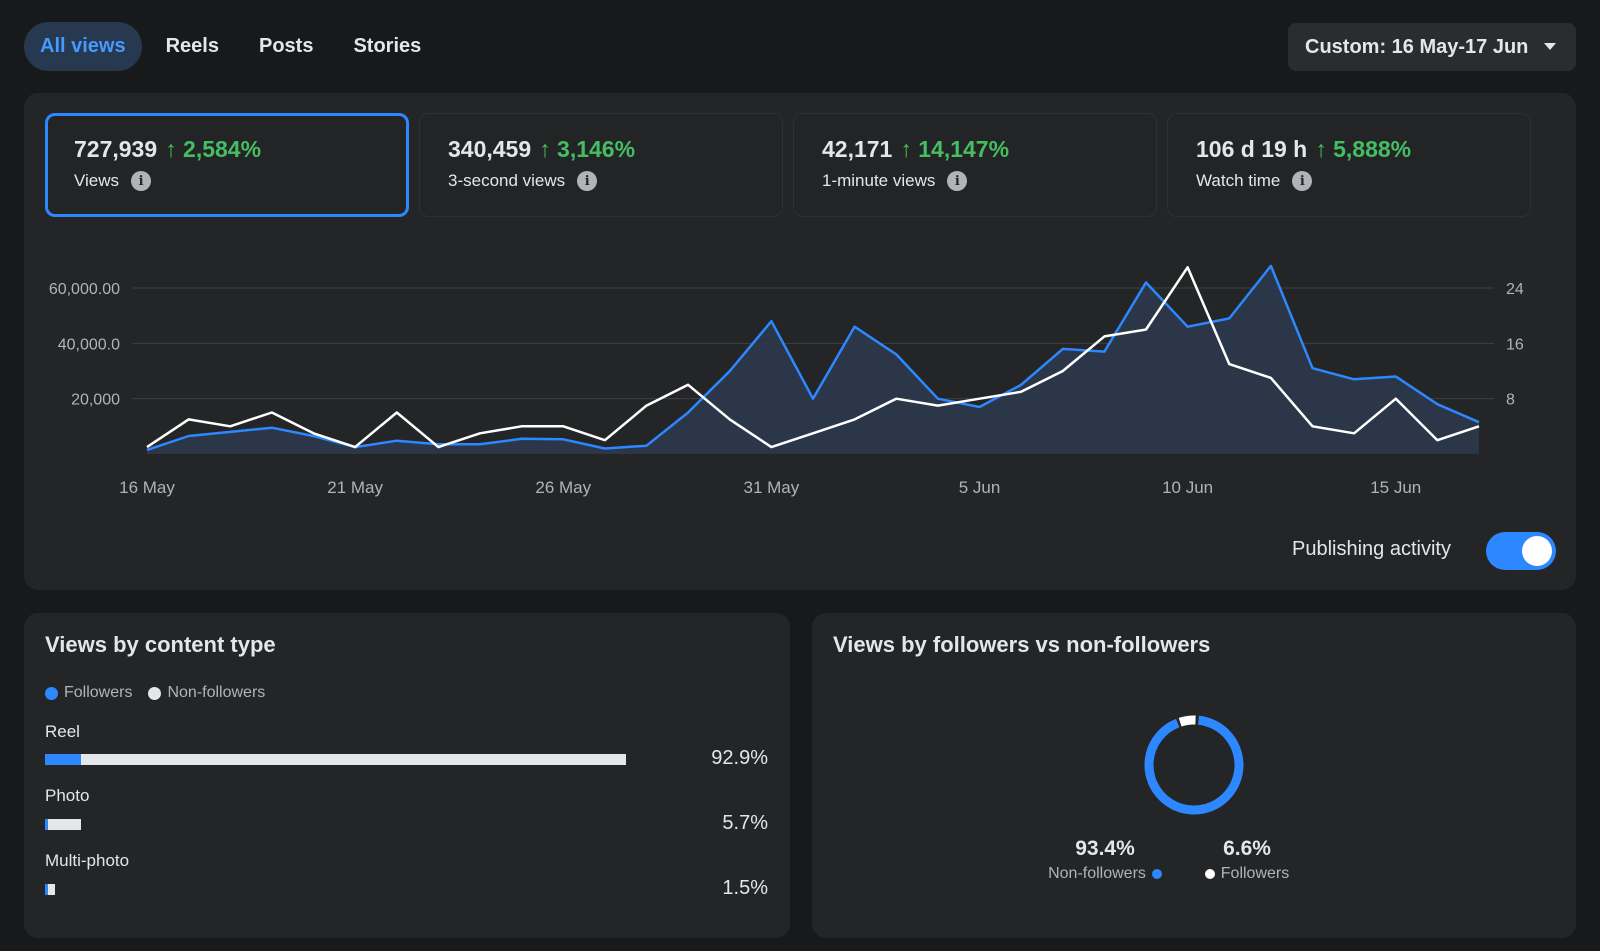 The image size is (1600, 951). Describe the element at coordinates (1022, 644) in the screenshot. I see `panel-title: Views by followers vs non-followers` at that location.